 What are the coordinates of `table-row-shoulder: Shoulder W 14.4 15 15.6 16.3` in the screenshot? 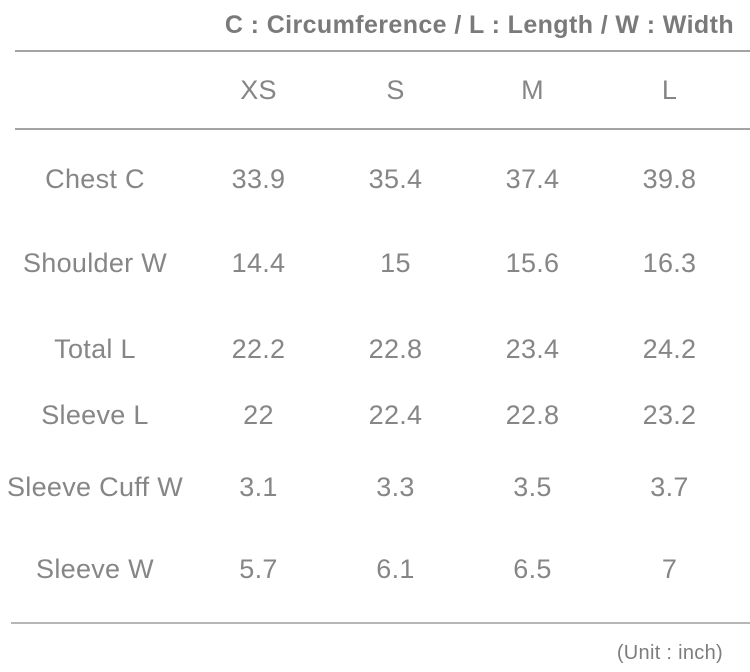 It's located at (375, 253).